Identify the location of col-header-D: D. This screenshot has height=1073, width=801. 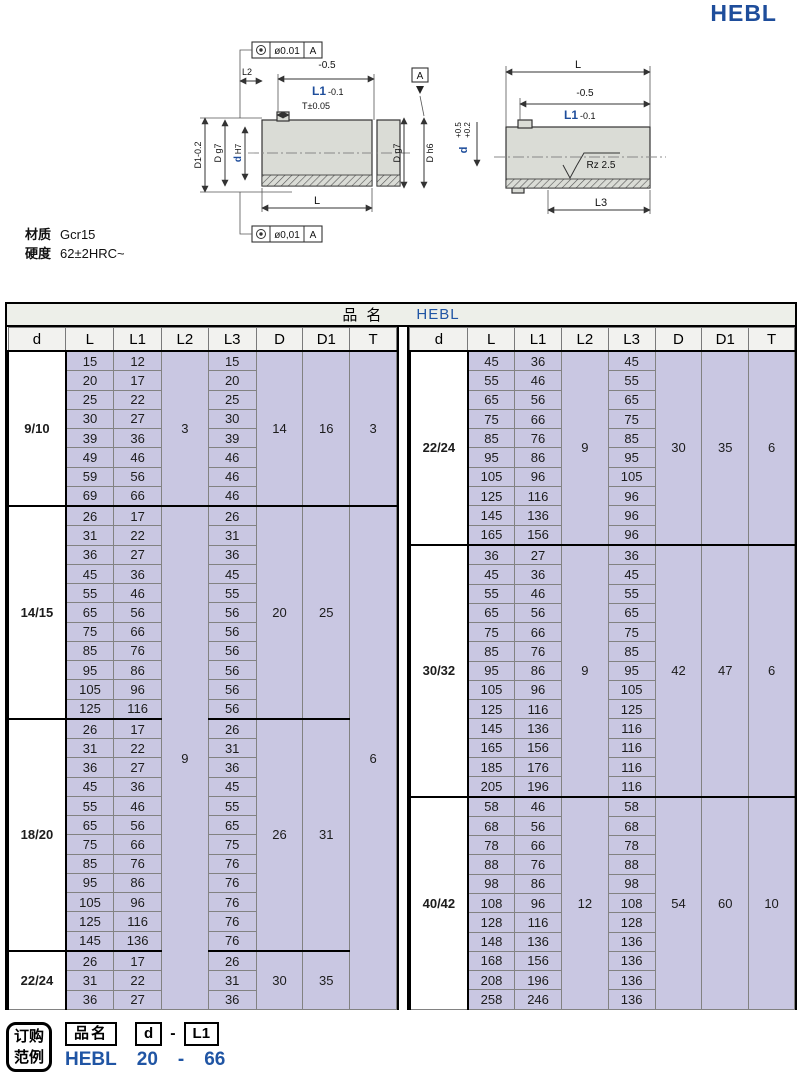
(279, 339).